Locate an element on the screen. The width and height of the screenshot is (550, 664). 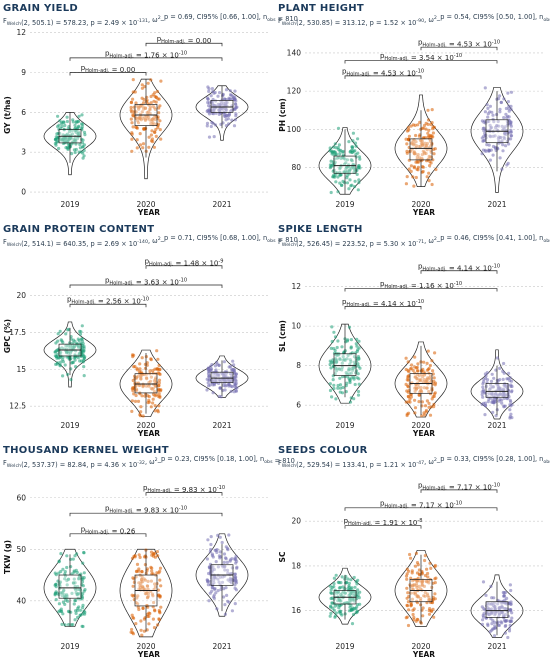
y-axis-label: GPC (%) is located at coordinates (7, 336).